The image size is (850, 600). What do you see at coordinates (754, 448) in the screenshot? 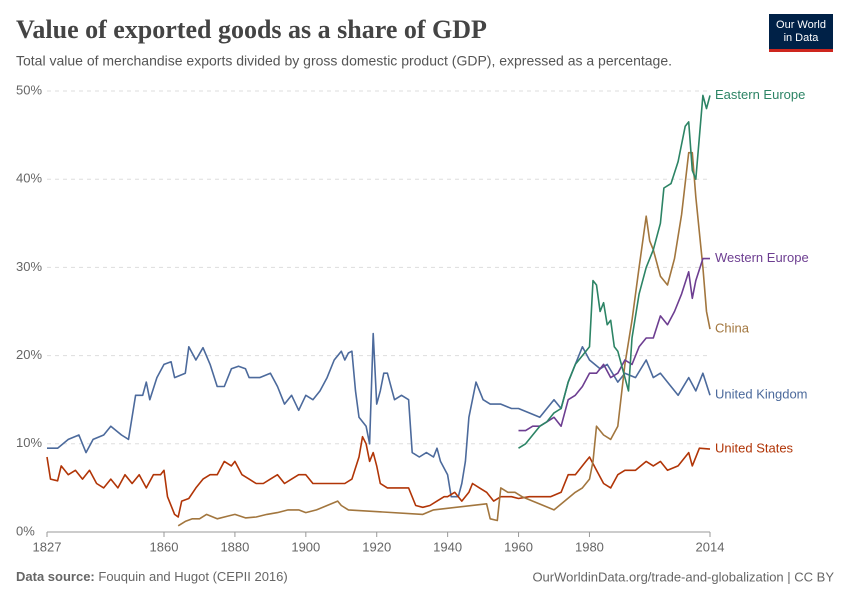
I see `series-label: United States` at bounding box center [754, 448].